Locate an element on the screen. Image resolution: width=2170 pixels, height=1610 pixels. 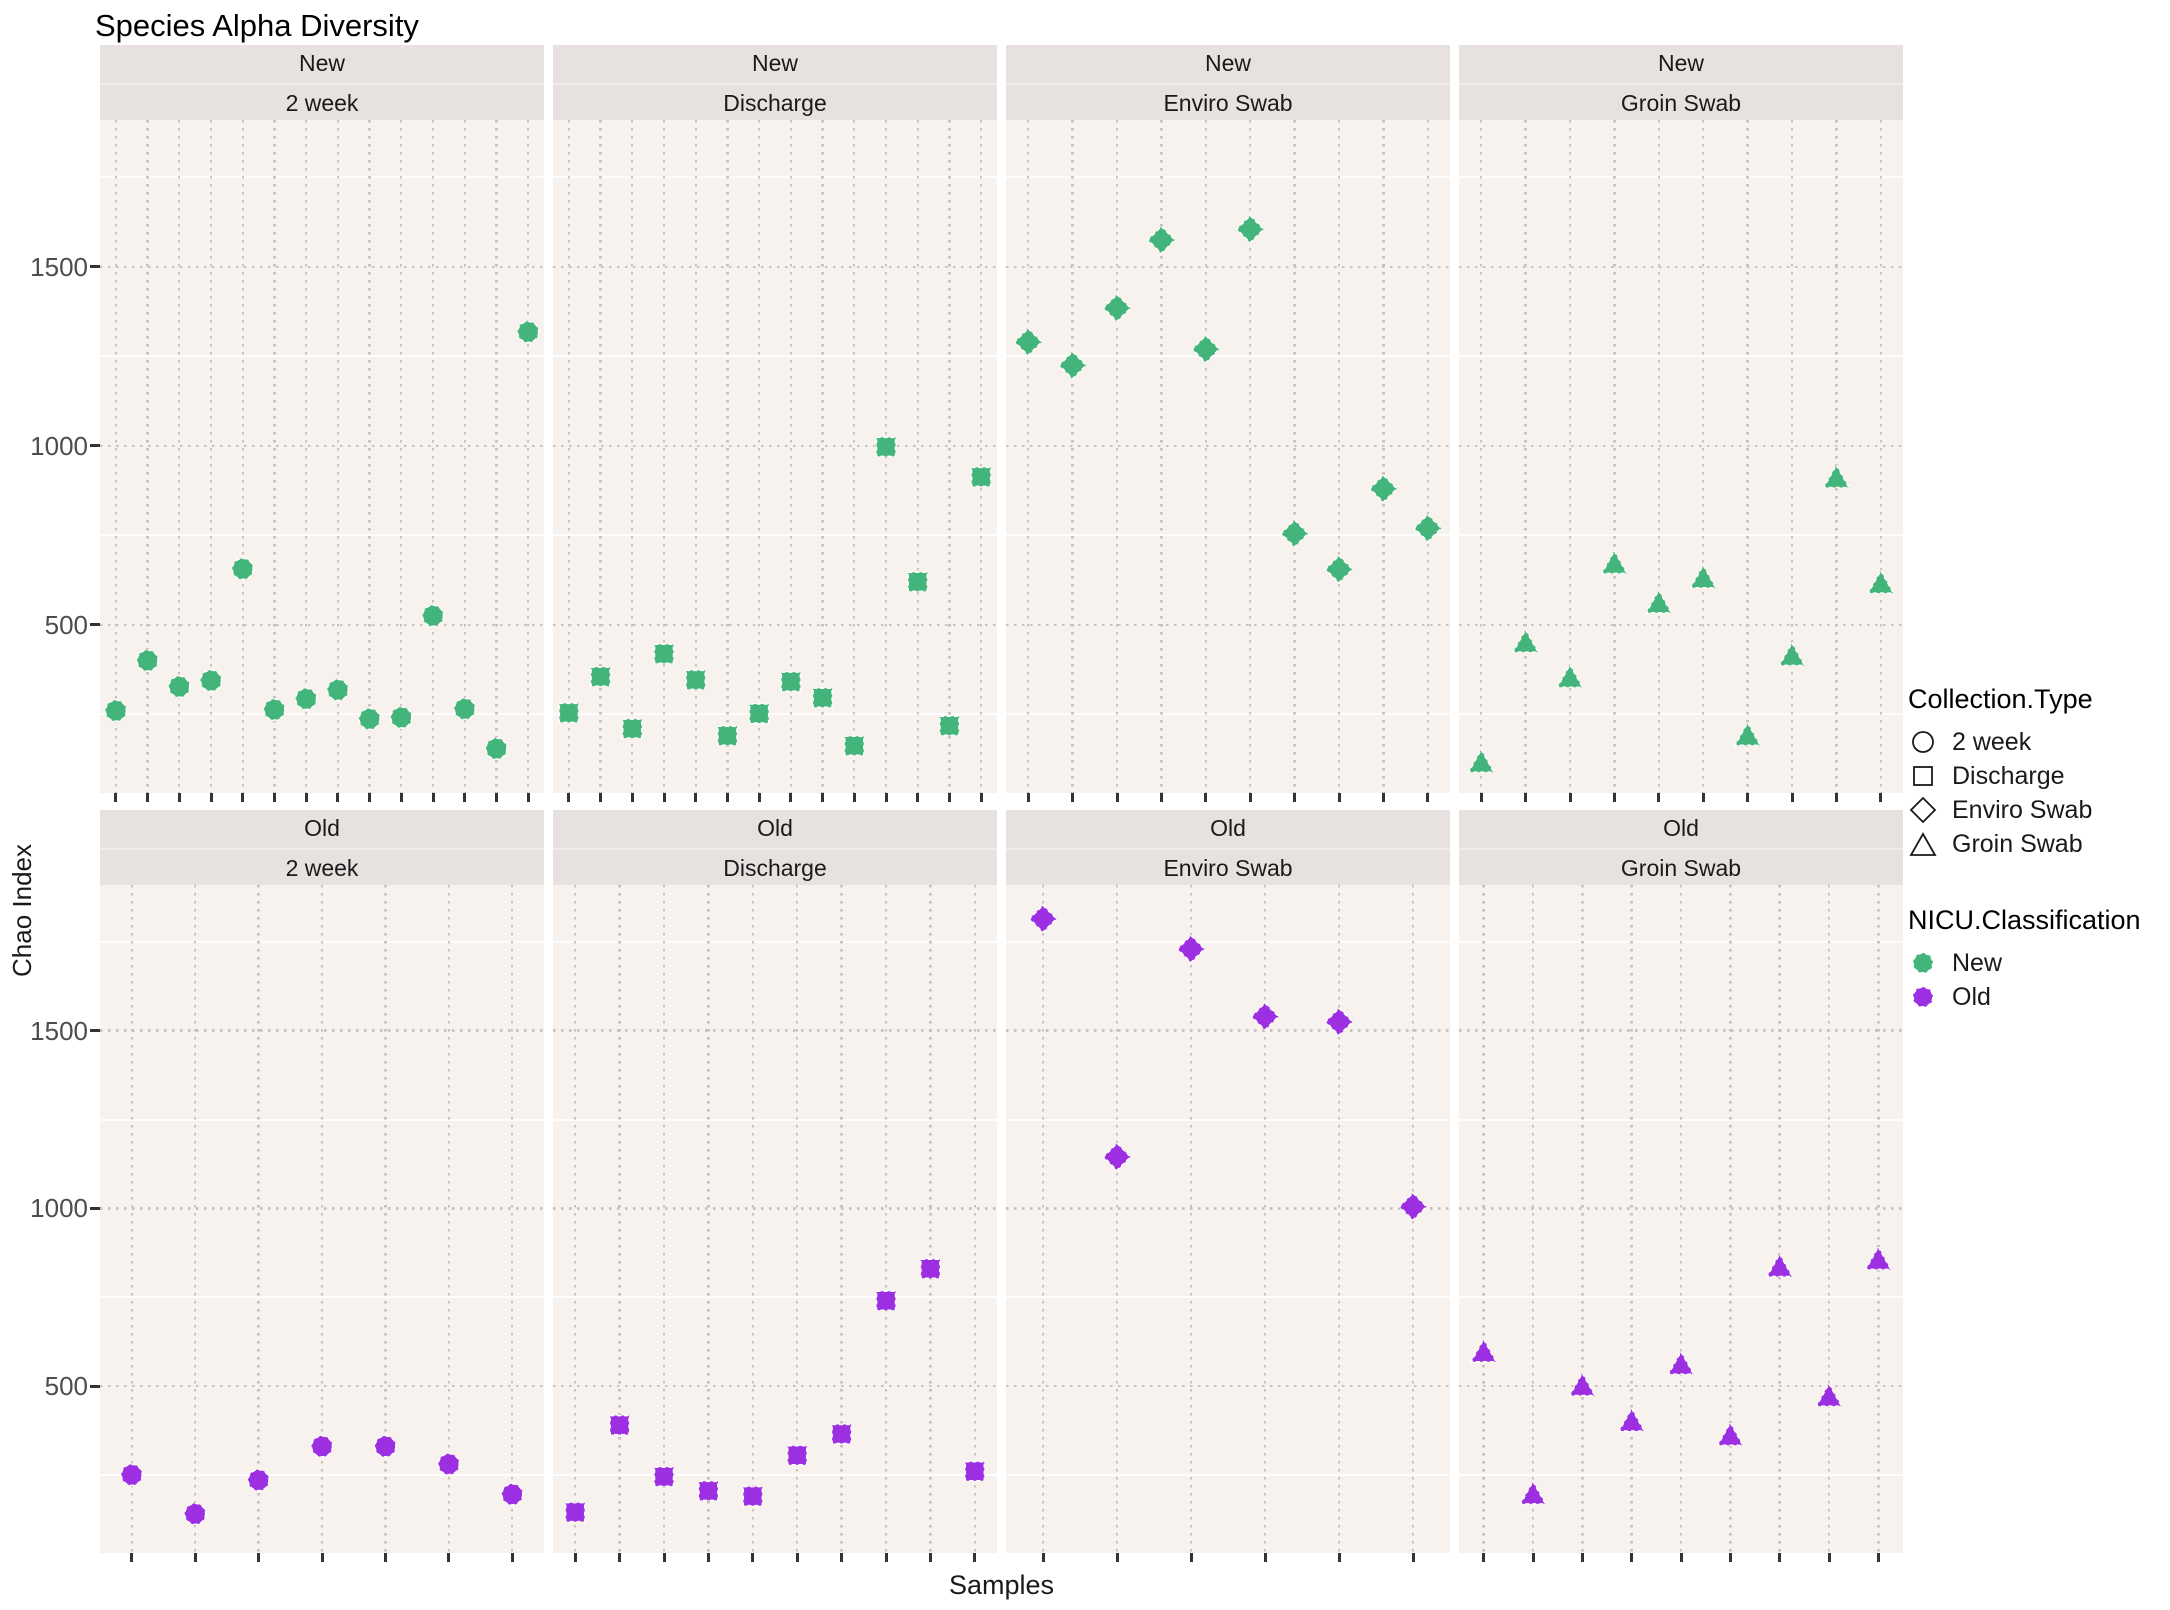
y-tick-label: 1000 is located at coordinates (59, 1208).